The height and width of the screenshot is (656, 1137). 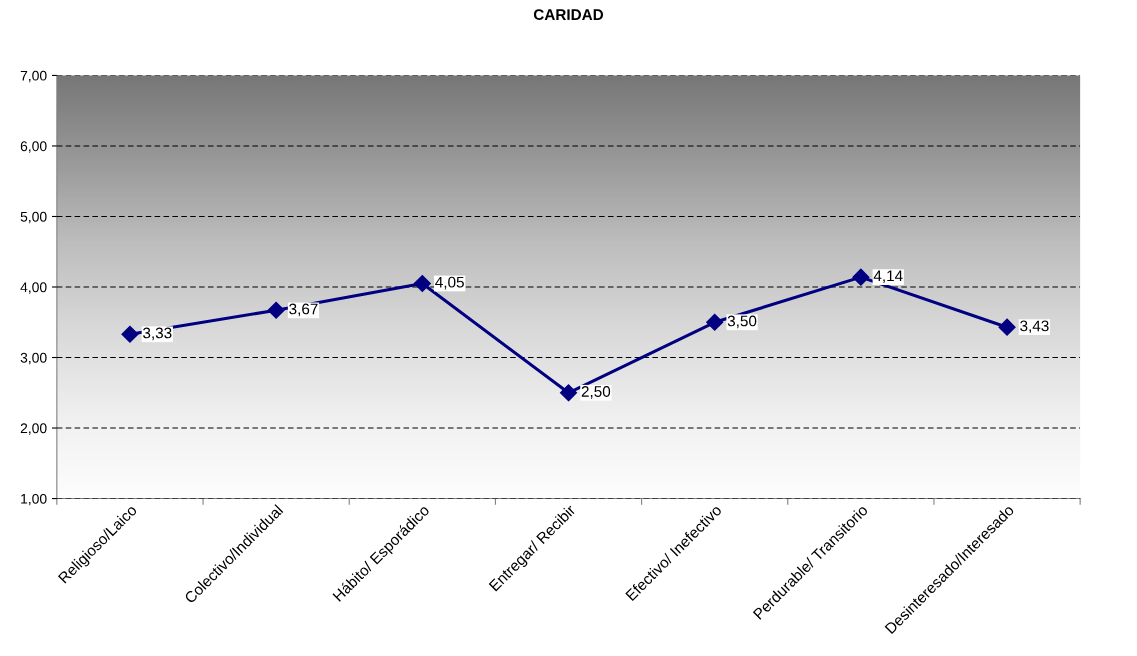 What do you see at coordinates (33, 76) in the screenshot?
I see `y-tick-label: 7,00` at bounding box center [33, 76].